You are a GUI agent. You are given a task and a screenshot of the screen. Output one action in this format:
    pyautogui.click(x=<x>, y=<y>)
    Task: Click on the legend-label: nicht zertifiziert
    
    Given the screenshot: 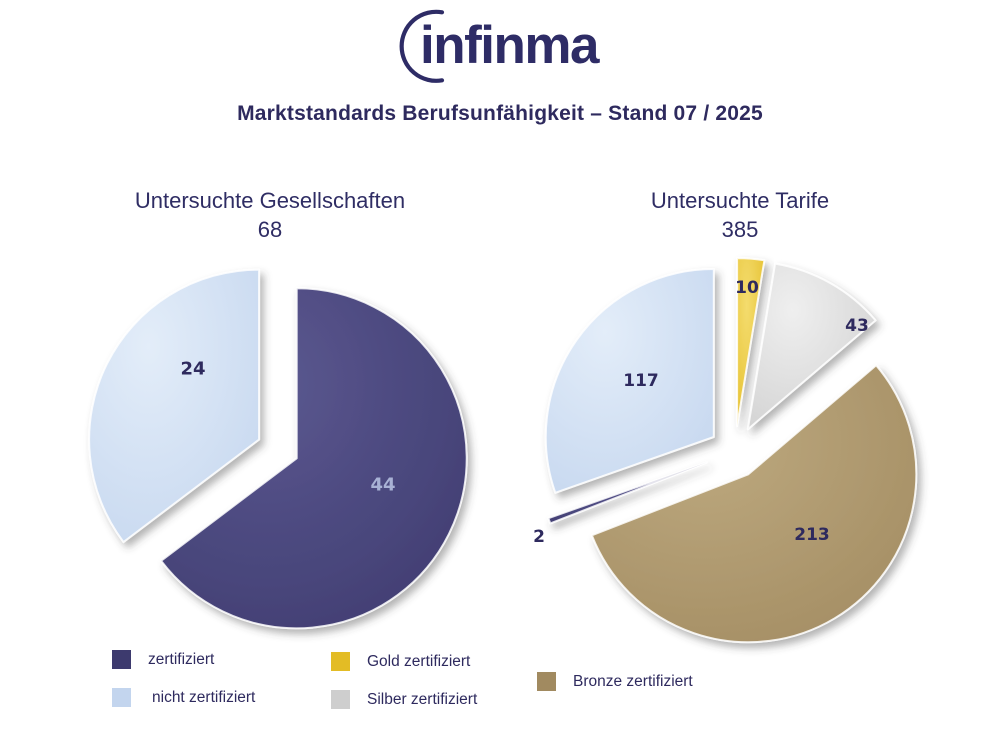 What is the action you would take?
    pyautogui.click(x=204, y=697)
    